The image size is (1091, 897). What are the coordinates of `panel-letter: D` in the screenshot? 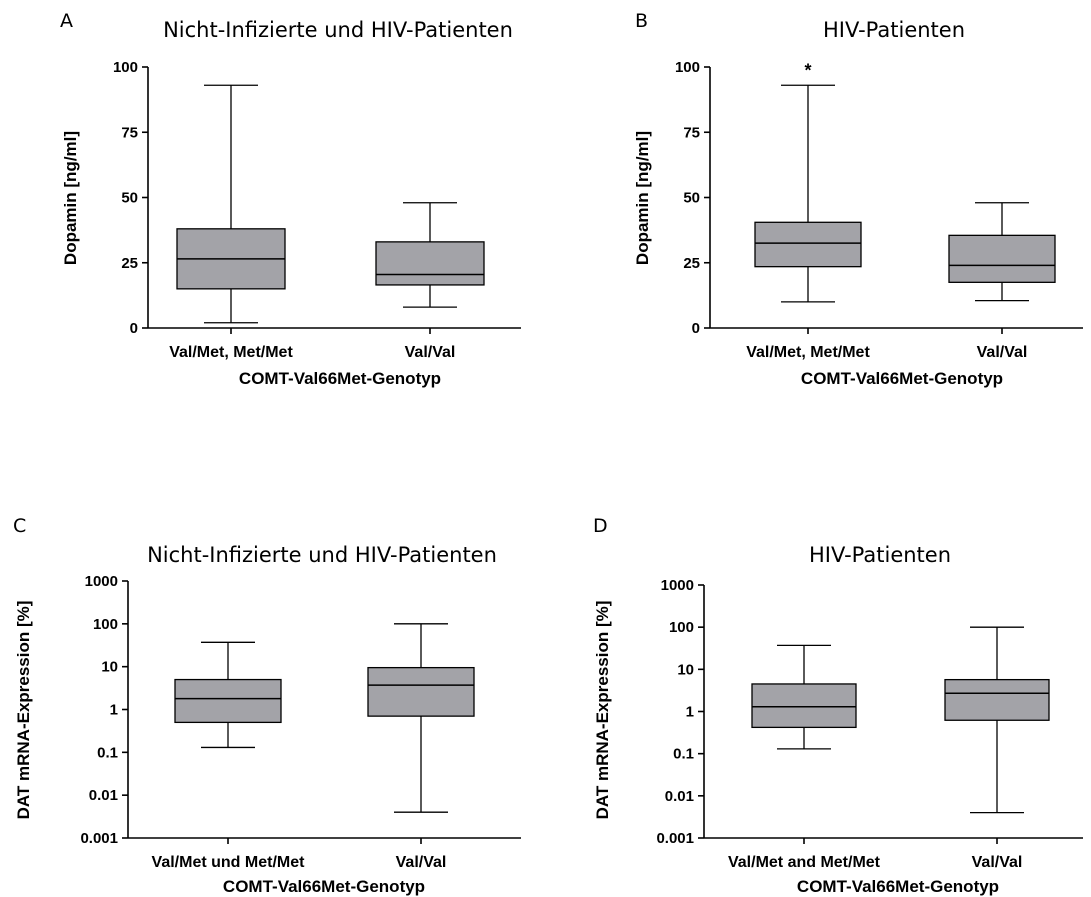 It's located at (600, 526).